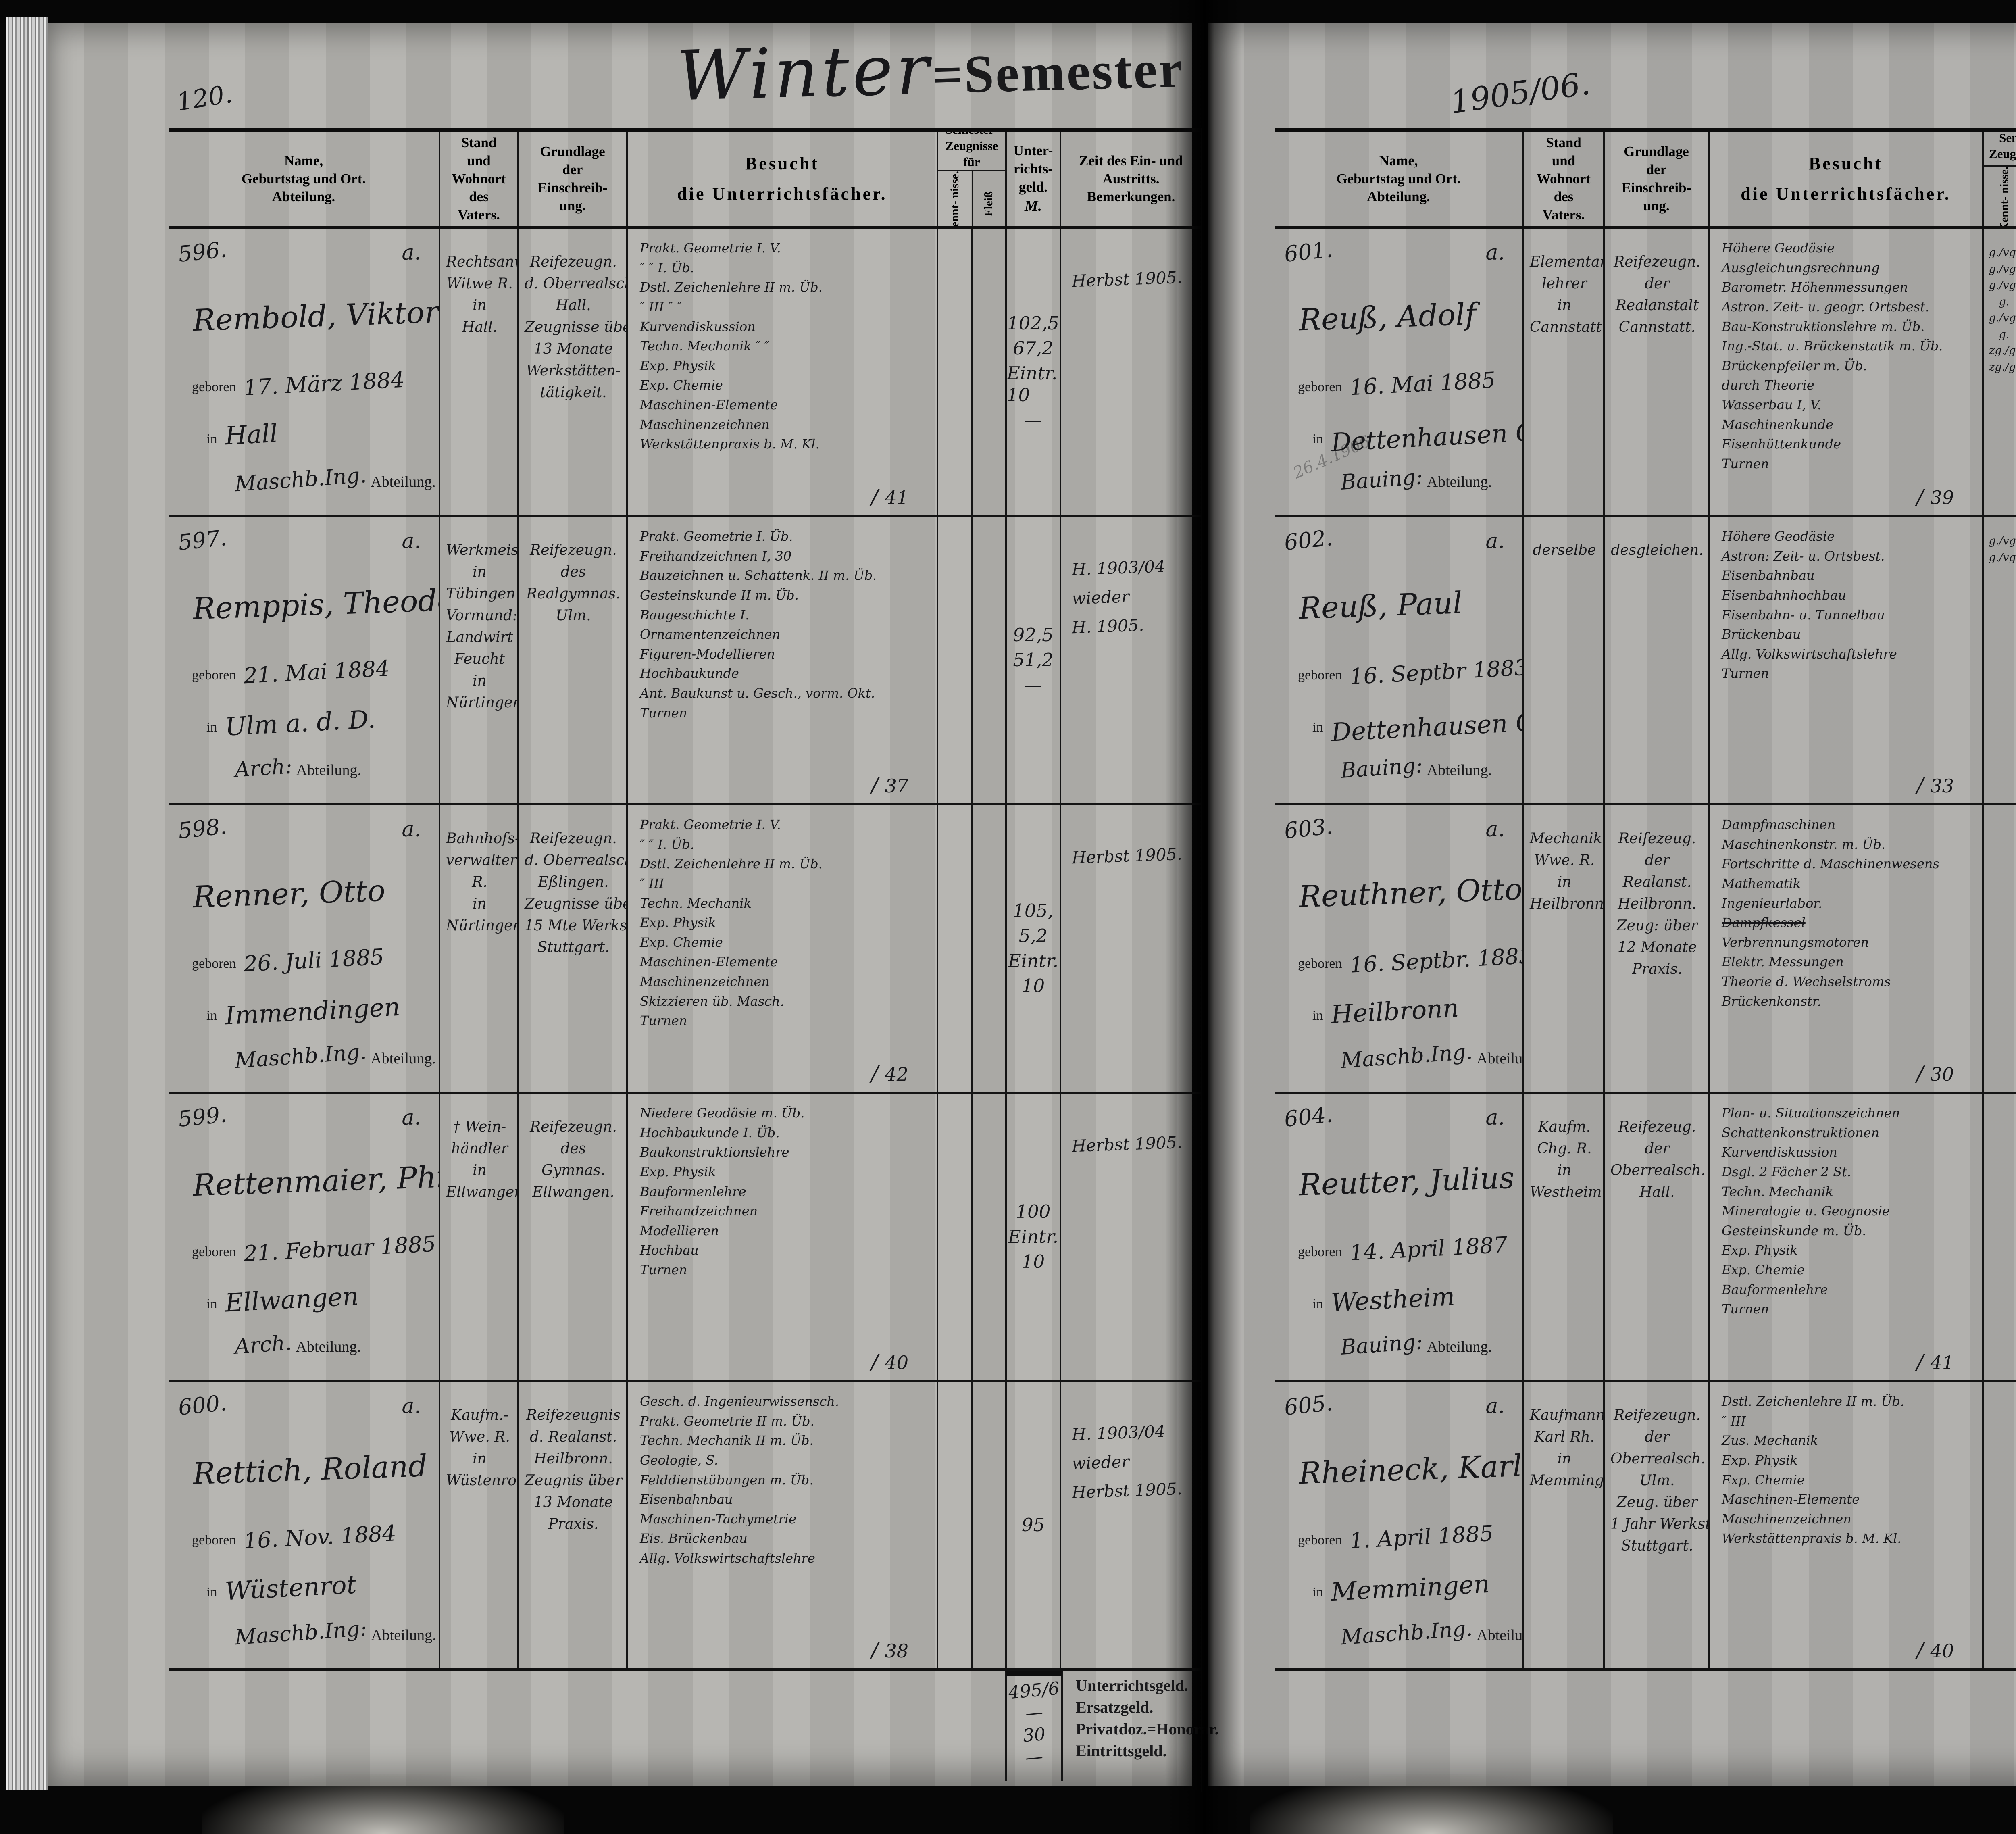 Image resolution: width=2016 pixels, height=1834 pixels. I want to click on father-status-cell: Rechtsanwalts- Witwe R. in Hall., so click(478, 372).